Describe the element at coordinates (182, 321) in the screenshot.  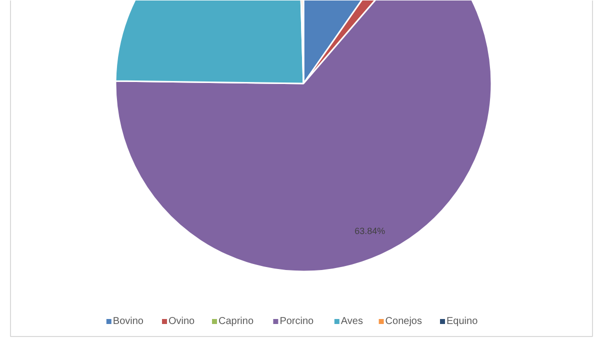
I see `legend-label: Ovino` at that location.